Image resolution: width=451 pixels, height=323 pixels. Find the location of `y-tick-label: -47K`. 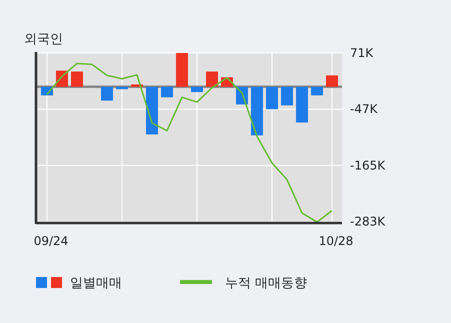

y-tick-label: -47K is located at coordinates (364, 109).